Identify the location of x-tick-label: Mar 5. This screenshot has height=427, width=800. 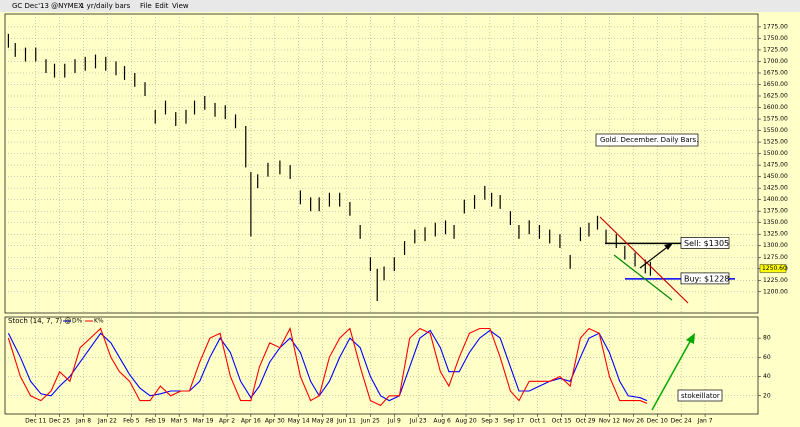
(179, 421).